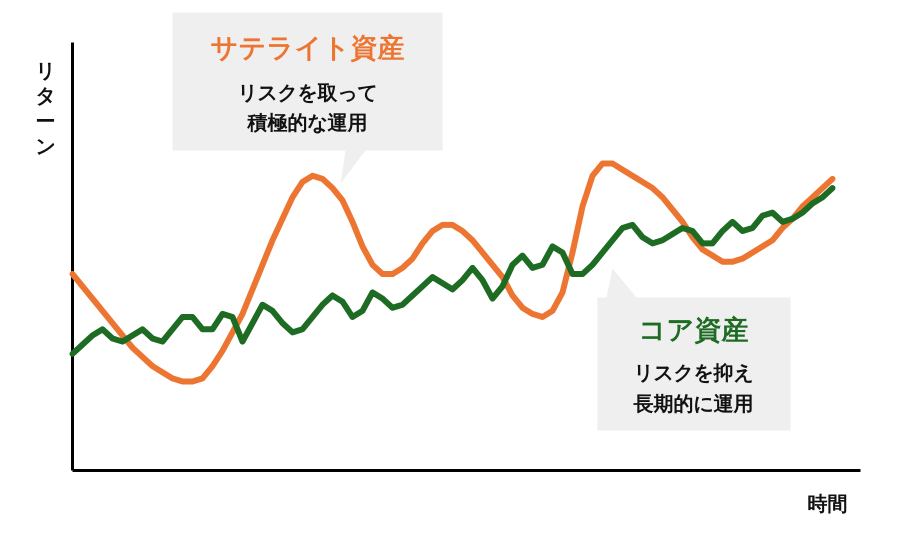 Image resolution: width=901 pixels, height=553 pixels. I want to click on text: コア資産, so click(693, 330).